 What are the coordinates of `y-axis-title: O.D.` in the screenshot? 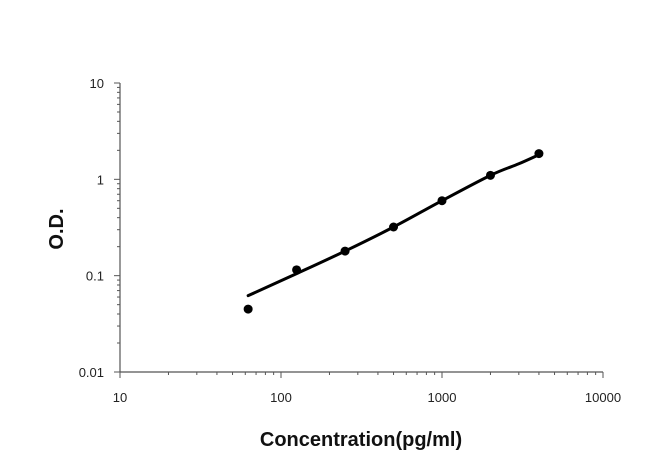 It's located at (57, 228).